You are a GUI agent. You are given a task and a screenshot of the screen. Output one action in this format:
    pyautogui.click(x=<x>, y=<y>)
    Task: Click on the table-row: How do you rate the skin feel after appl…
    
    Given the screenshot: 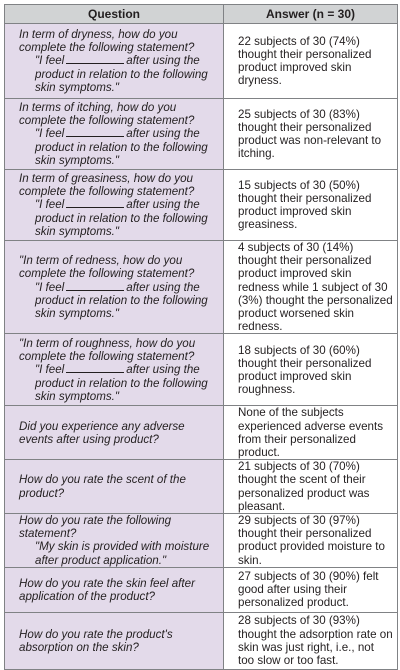 What is the action you would take?
    pyautogui.click(x=201, y=589)
    